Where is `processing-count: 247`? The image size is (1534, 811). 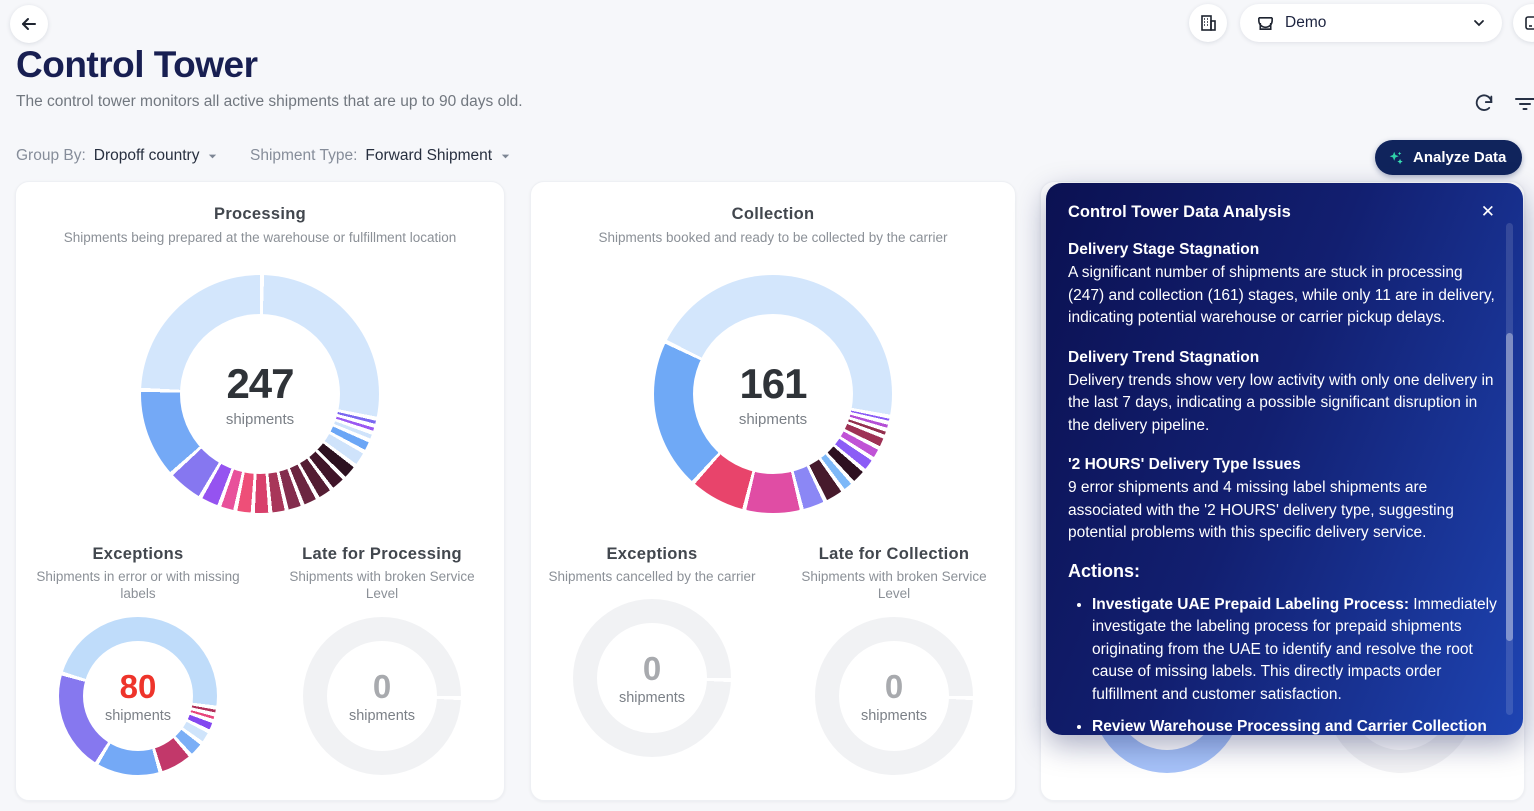 processing-count: 247 is located at coordinates (260, 383).